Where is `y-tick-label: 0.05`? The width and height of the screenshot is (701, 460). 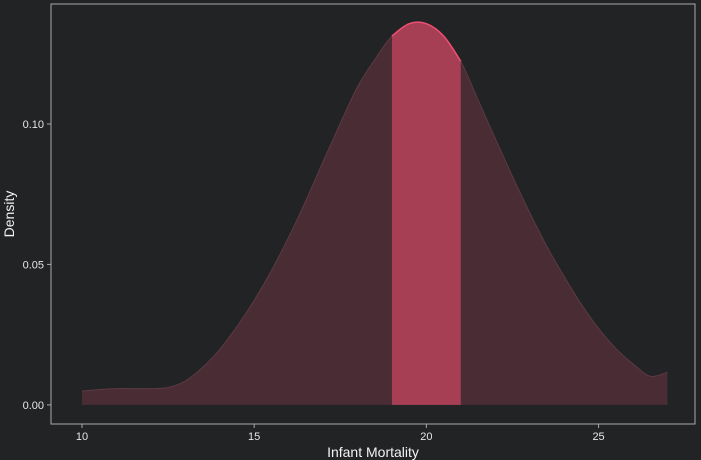 y-tick-label: 0.05 is located at coordinates (33, 265).